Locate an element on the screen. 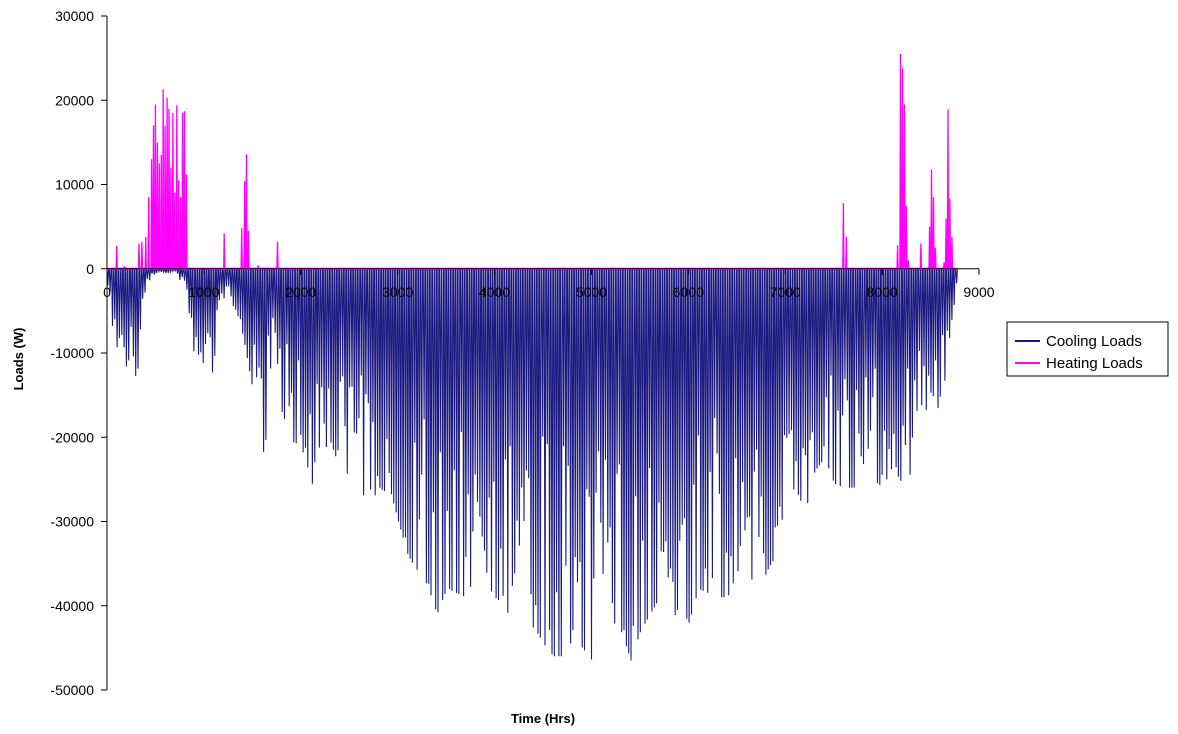 The width and height of the screenshot is (1178, 734). x-tick-label: 5000 is located at coordinates (591, 292).